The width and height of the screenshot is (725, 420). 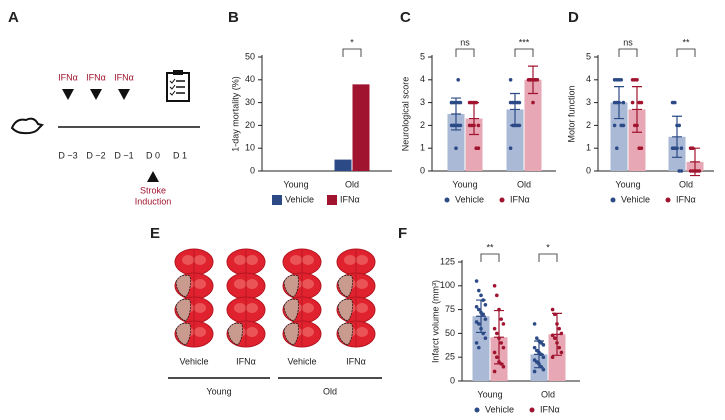 I want to click on column-label: Vehicle, so click(x=301, y=361).